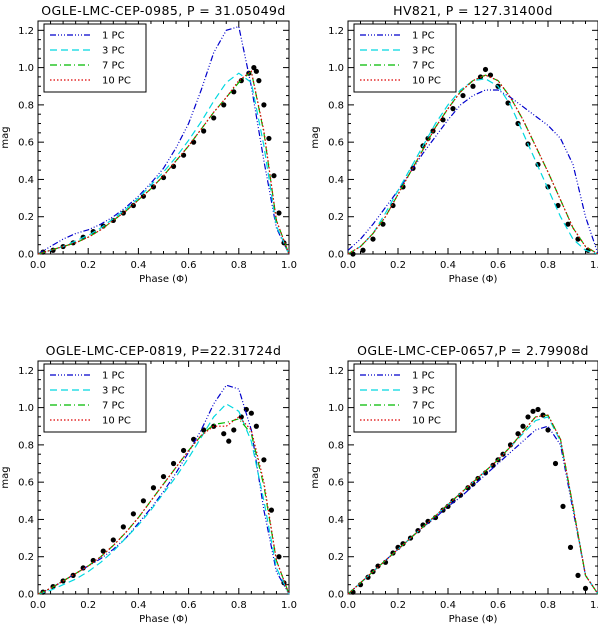 This screenshot has height=634, width=598. What do you see at coordinates (163, 10) in the screenshot?
I see `chart-title: OGLE-LMC-CEP-0985, P = 31.05049d` at bounding box center [163, 10].